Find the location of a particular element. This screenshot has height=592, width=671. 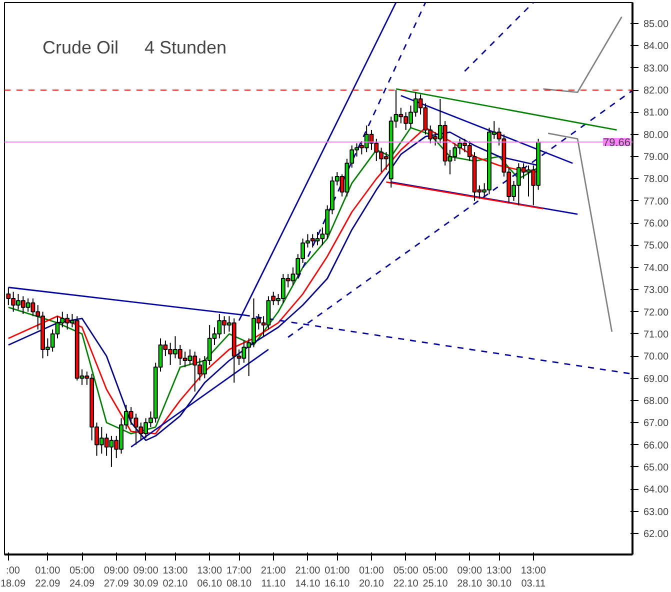

y-tick-label: 84.00 is located at coordinates (656, 46).